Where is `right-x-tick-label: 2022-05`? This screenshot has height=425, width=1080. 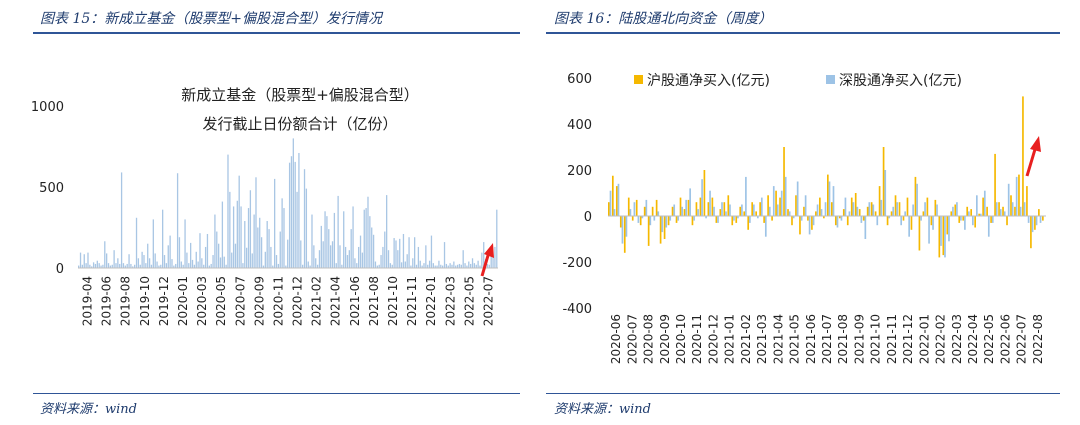
right-x-tick-label: 2022-05 is located at coordinates (989, 339).